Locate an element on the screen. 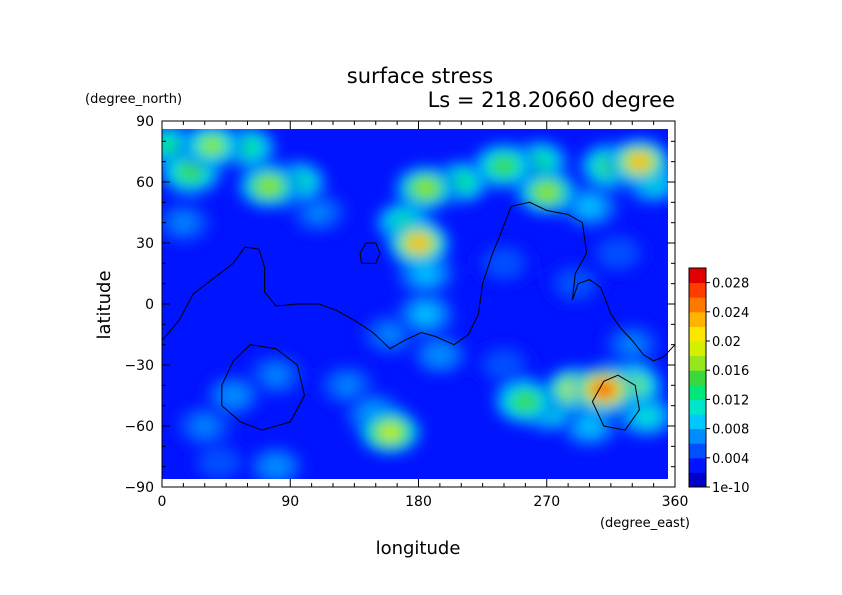 The width and height of the screenshot is (842, 595). colorbar-tick-label: 0.028 is located at coordinates (730, 284).